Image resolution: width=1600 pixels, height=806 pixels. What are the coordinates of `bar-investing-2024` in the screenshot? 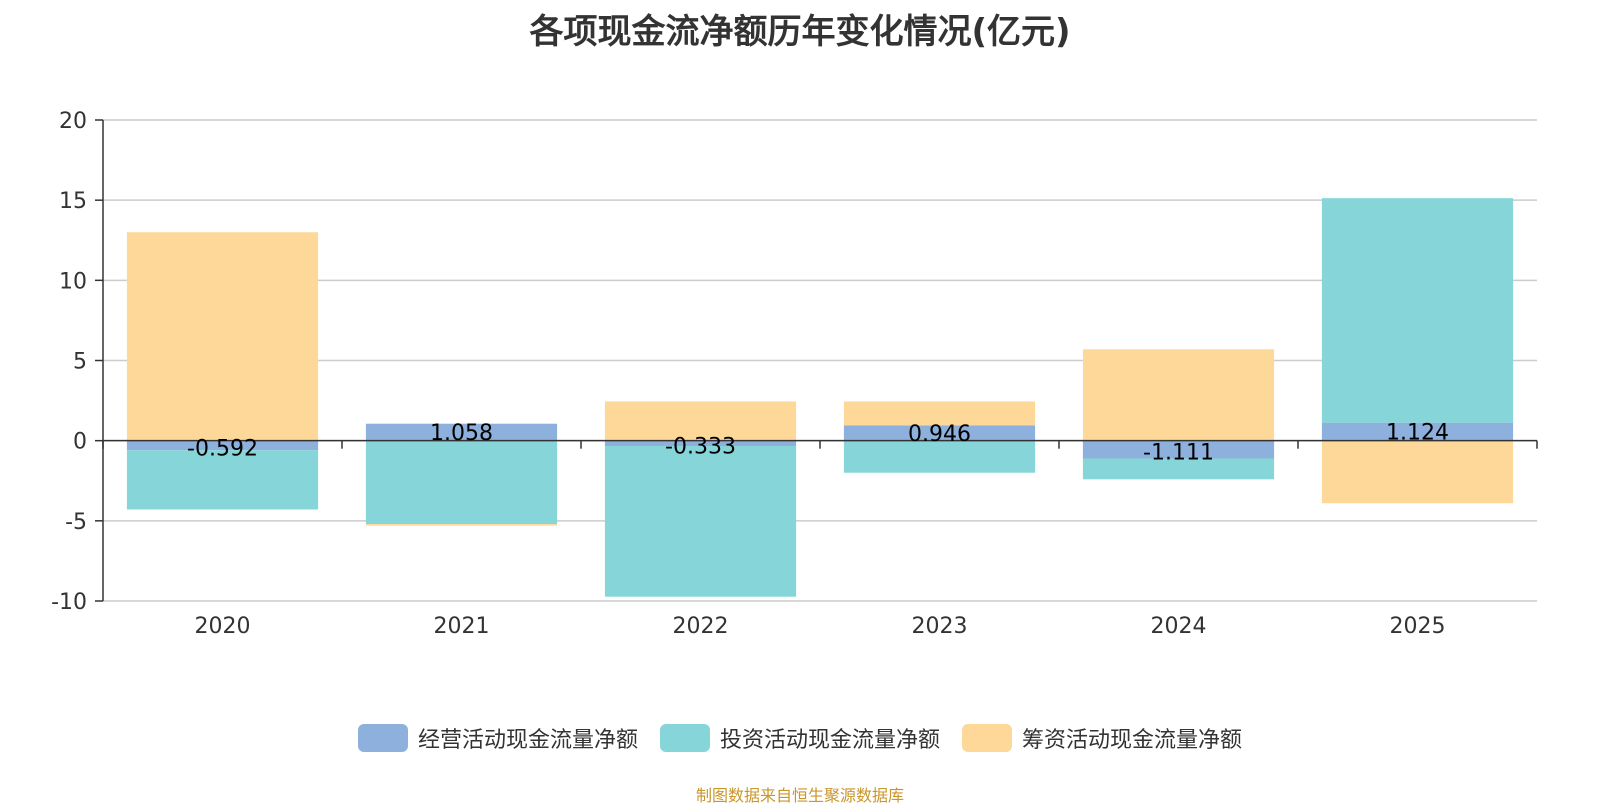 It's located at (1178, 469).